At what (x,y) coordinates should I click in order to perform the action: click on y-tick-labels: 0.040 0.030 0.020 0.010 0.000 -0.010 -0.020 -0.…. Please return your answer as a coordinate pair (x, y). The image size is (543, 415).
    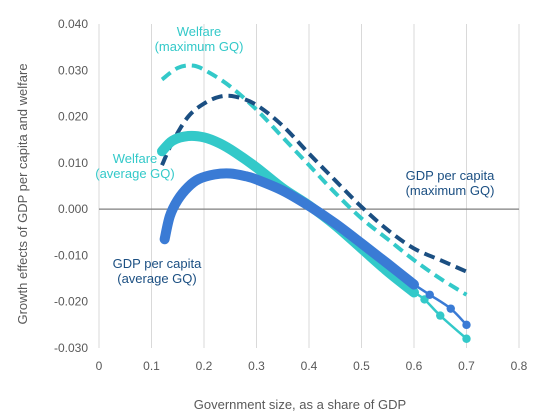
    Looking at the image, I should click on (71, 186).